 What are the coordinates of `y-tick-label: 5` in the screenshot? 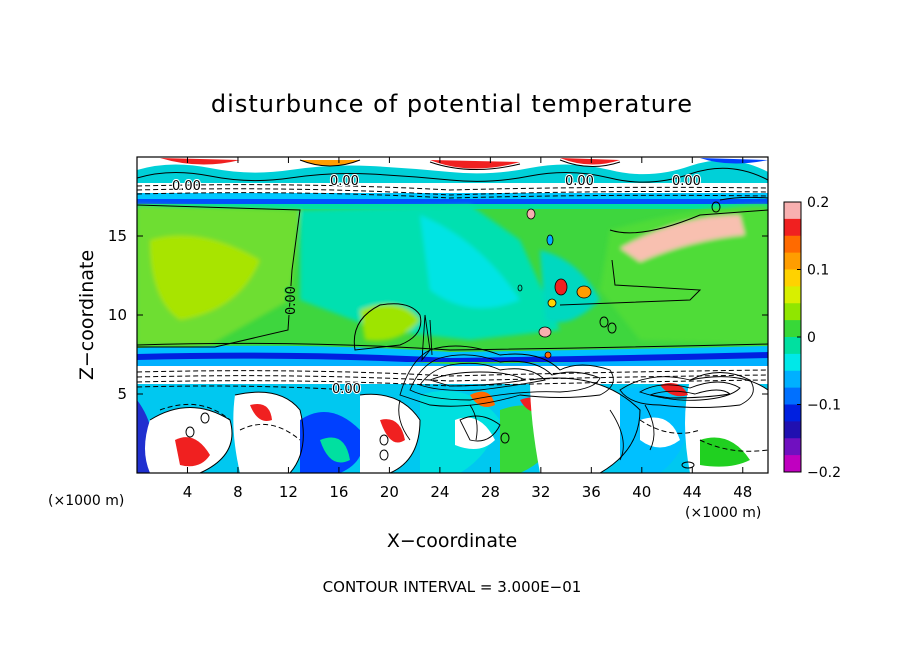 It's located at (122, 394).